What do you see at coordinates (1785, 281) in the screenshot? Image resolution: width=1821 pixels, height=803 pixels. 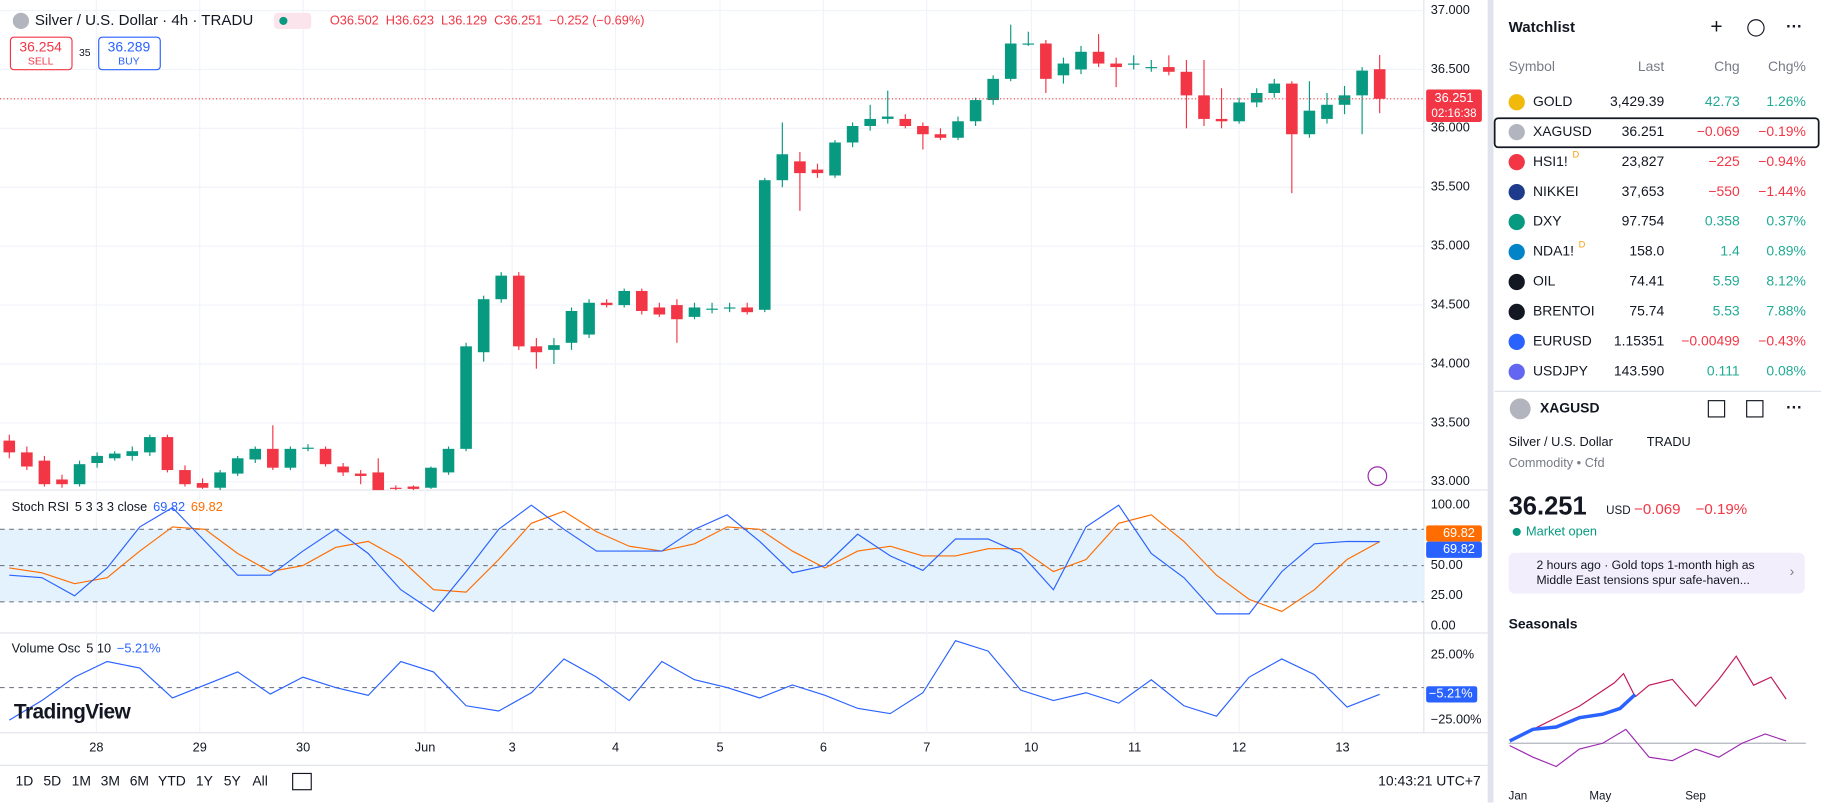 I see `chg-pct: 8.12%` at bounding box center [1785, 281].